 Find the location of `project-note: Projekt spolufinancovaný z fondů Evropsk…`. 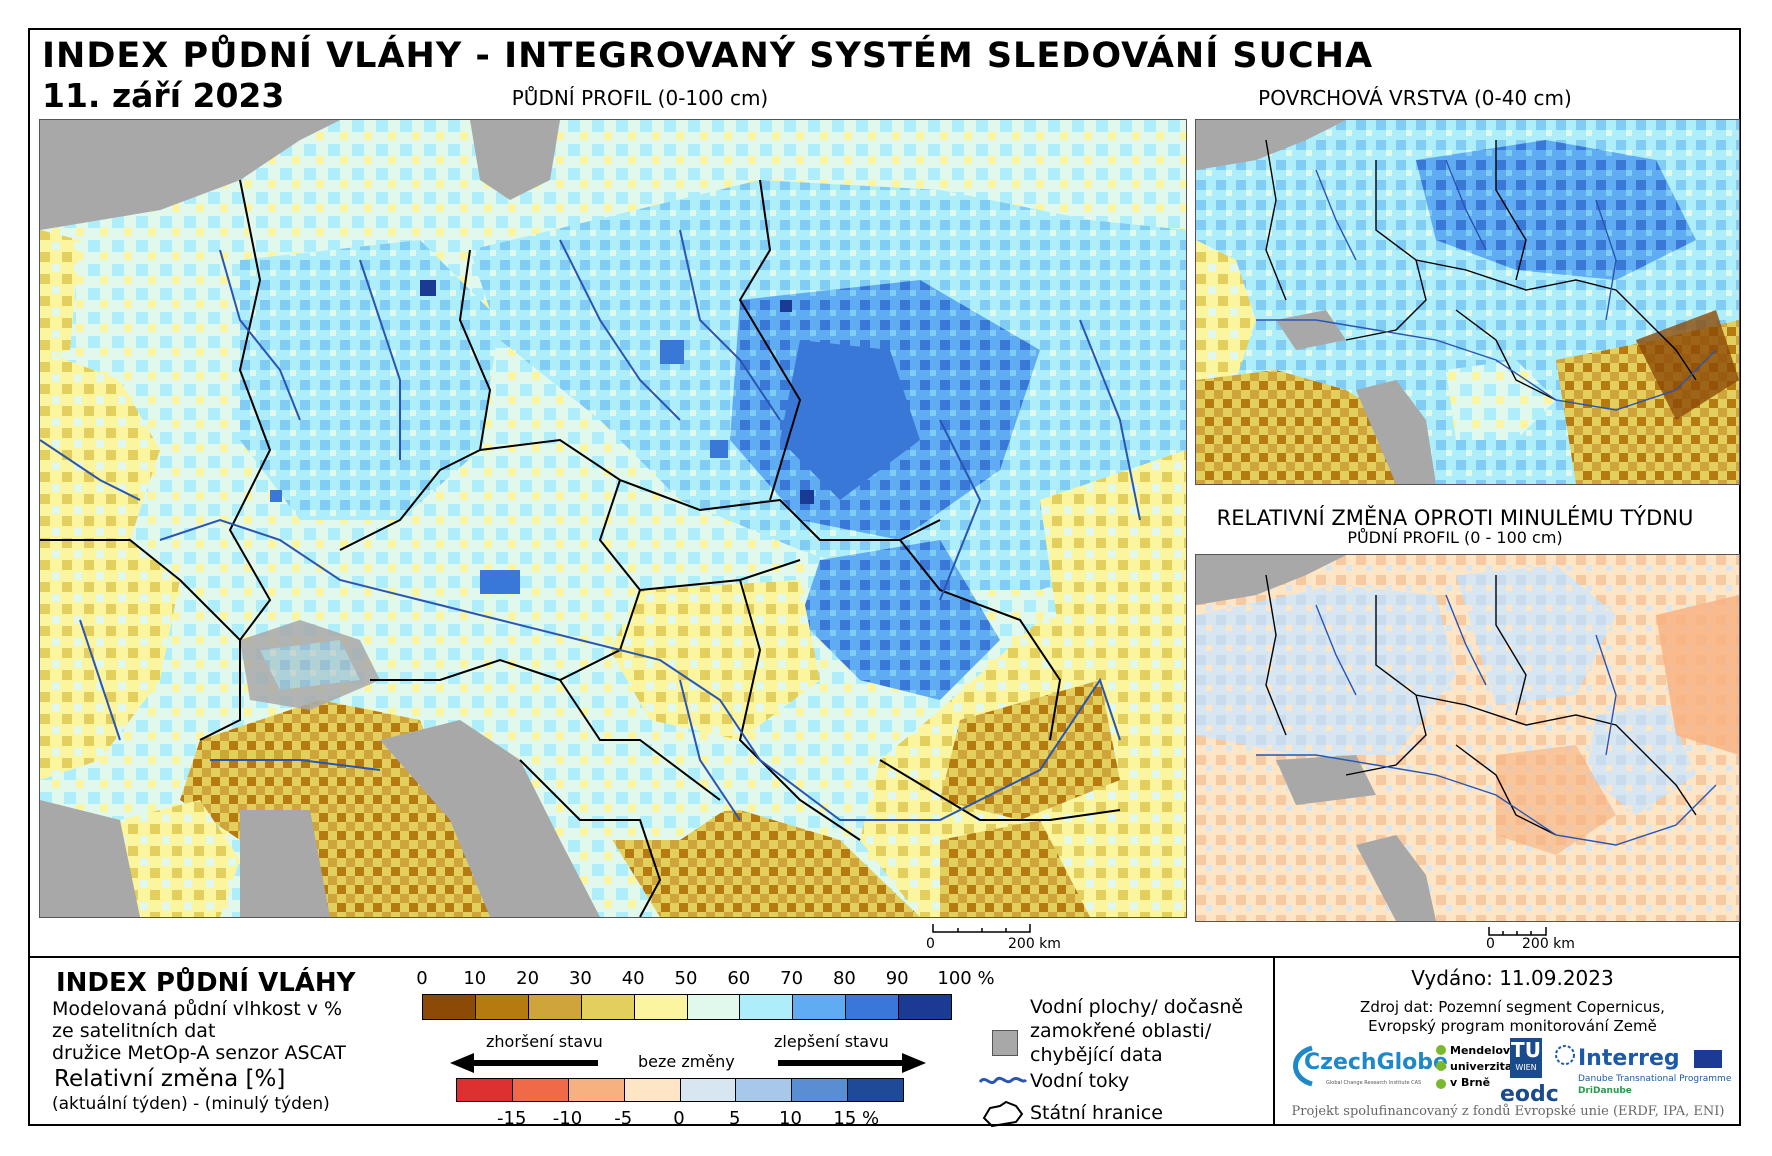

project-note: Projekt spolufinancovaný z fondů Evropsk… is located at coordinates (1508, 1111).